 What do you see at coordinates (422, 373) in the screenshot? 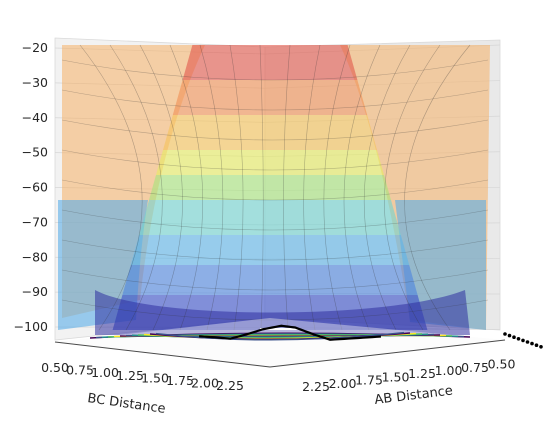
I see `ab-tick-label: 1.25` at bounding box center [422, 373].